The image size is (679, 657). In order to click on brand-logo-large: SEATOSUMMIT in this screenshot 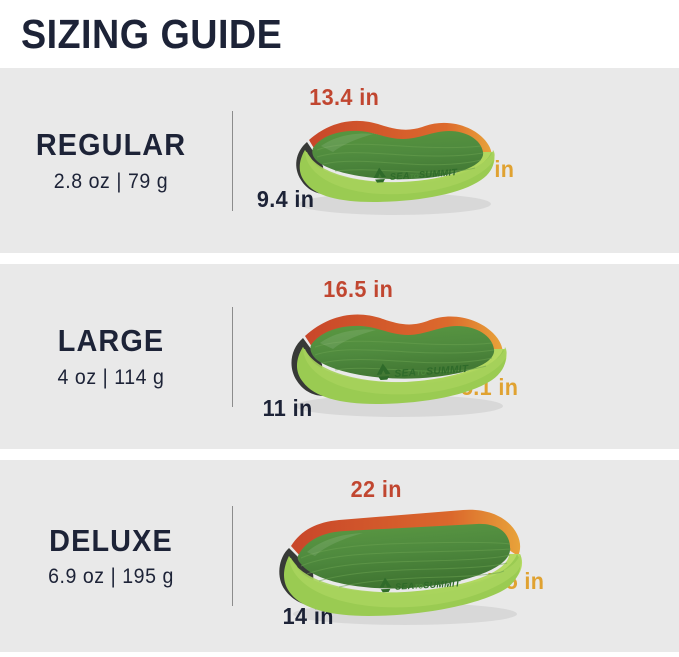, I will do `click(422, 372)`.